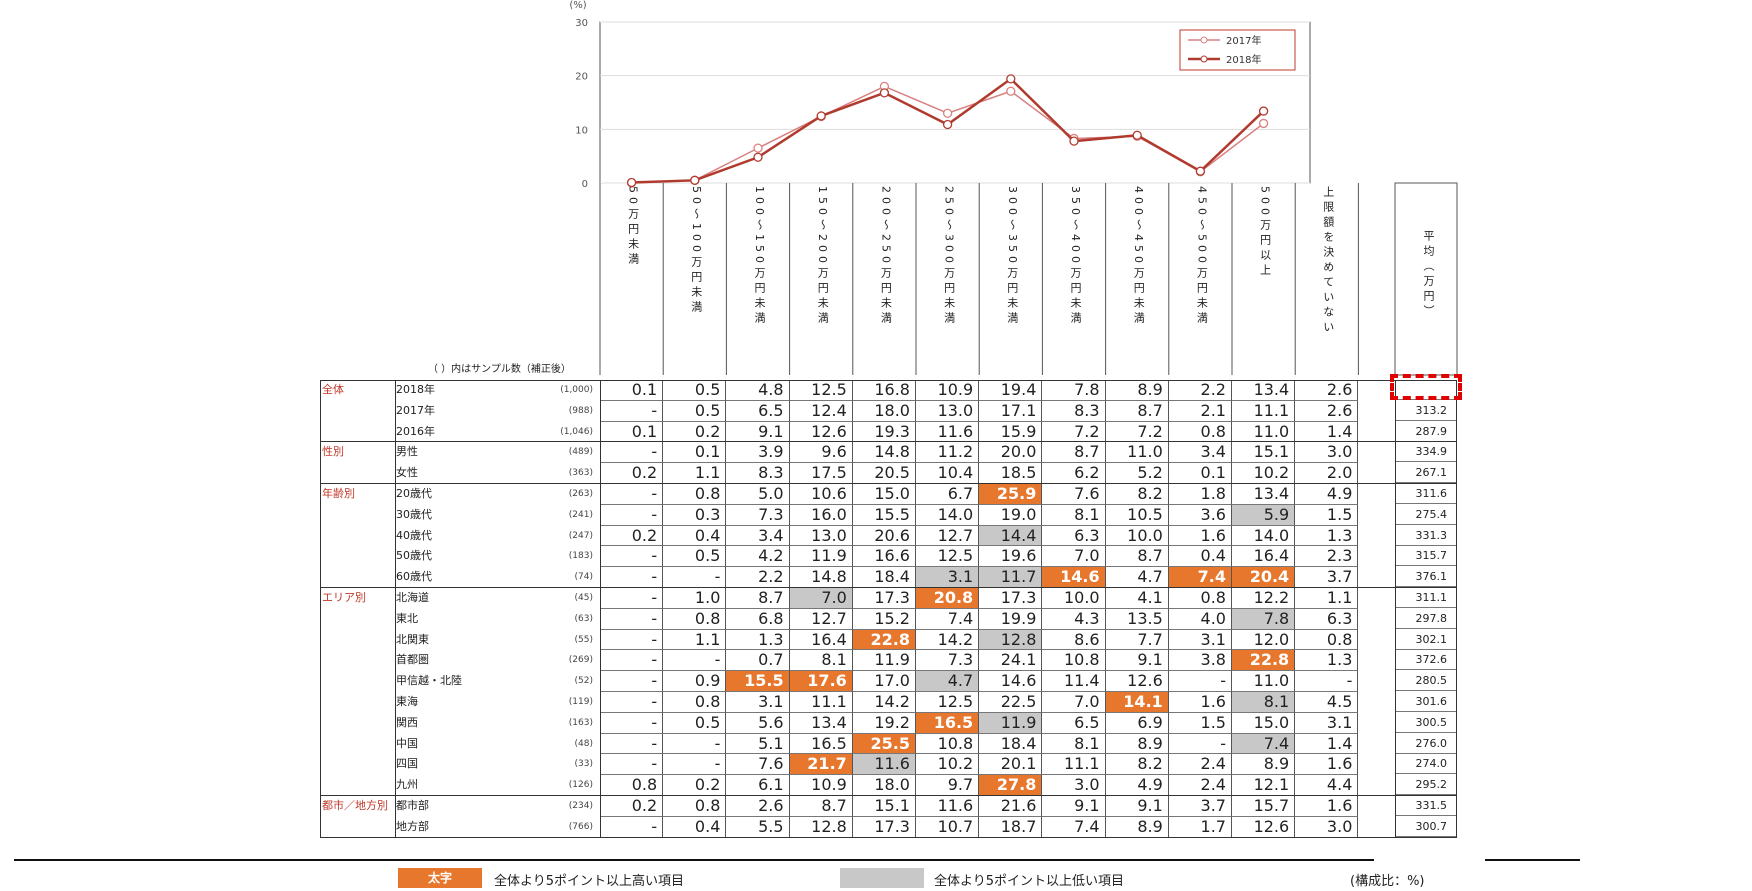 The height and width of the screenshot is (891, 1752). I want to click on avg-cell: 276.0, so click(1426, 744).